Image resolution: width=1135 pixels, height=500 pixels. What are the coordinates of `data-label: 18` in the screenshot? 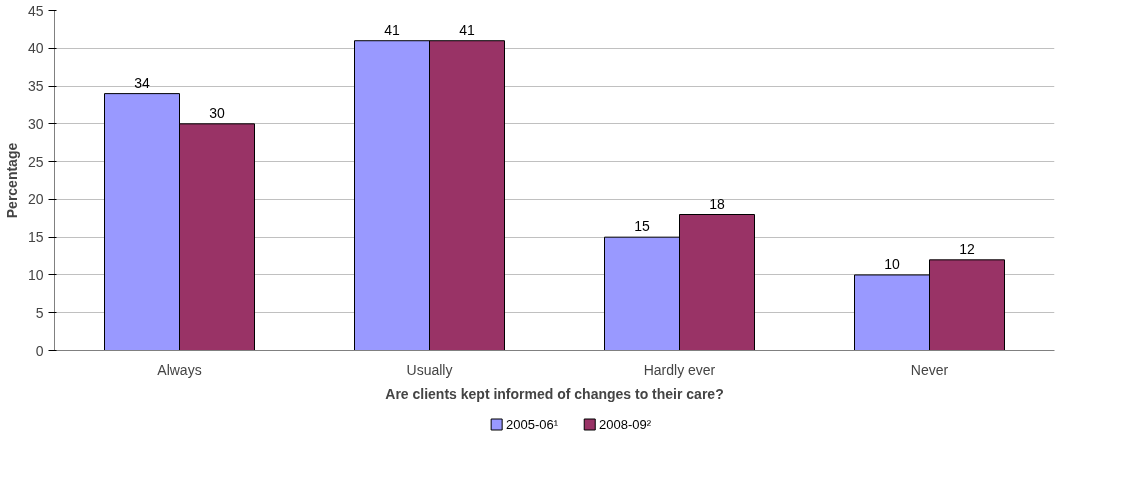 It's located at (717, 203).